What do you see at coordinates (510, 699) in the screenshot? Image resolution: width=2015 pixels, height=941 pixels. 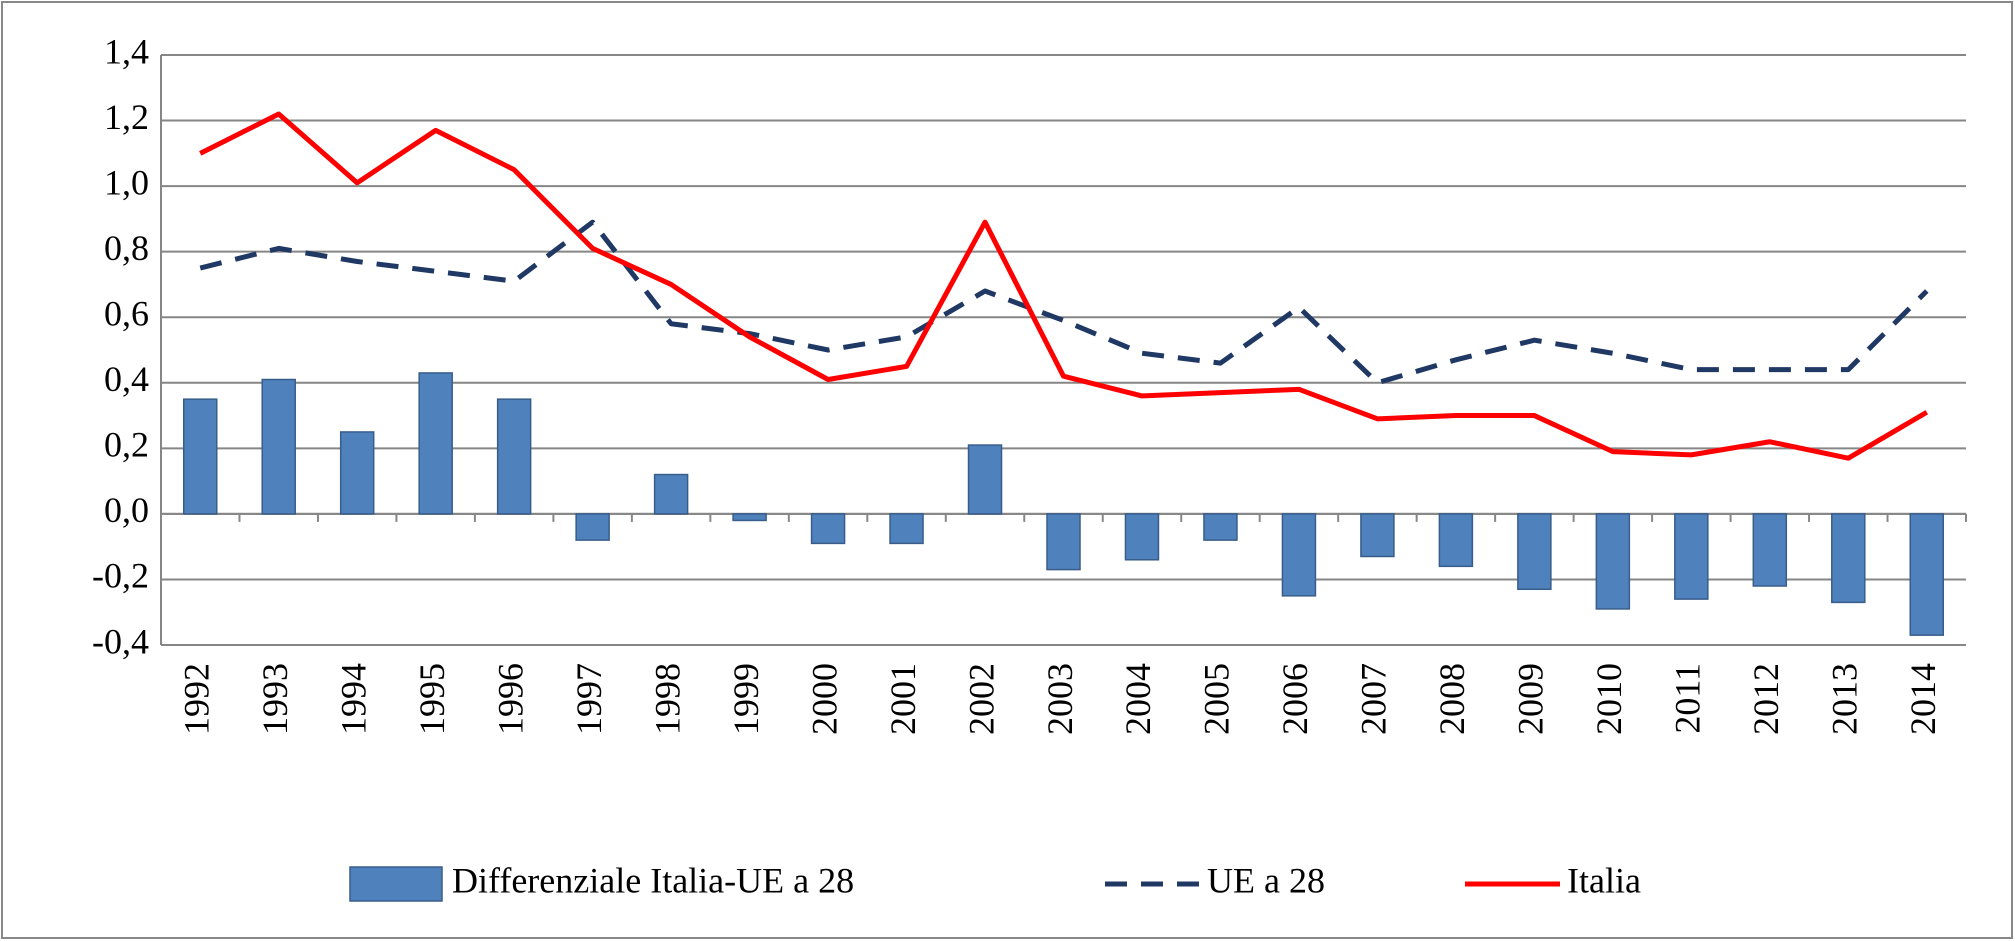 I see `x-tick-label: 1996` at bounding box center [510, 699].